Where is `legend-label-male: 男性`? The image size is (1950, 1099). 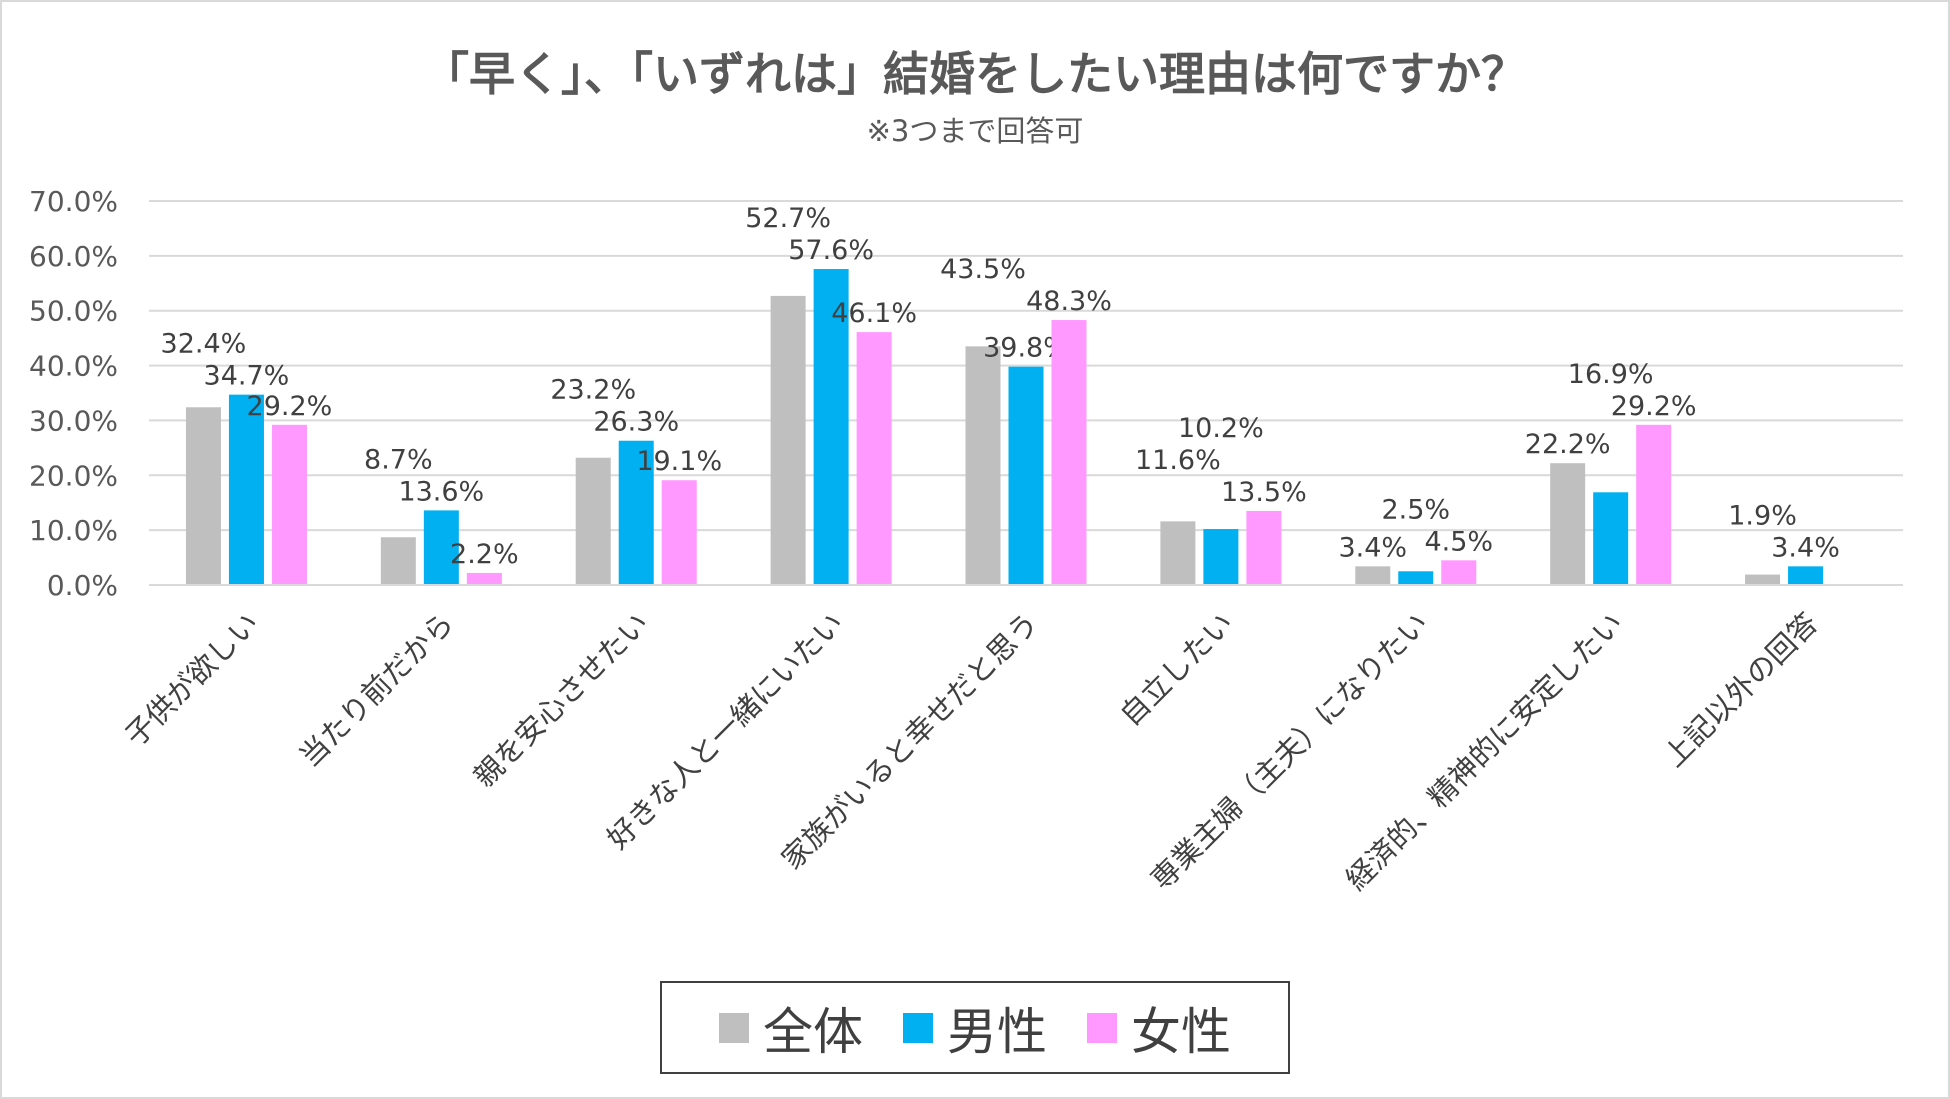
legend-label-male: 男性 is located at coordinates (997, 1031).